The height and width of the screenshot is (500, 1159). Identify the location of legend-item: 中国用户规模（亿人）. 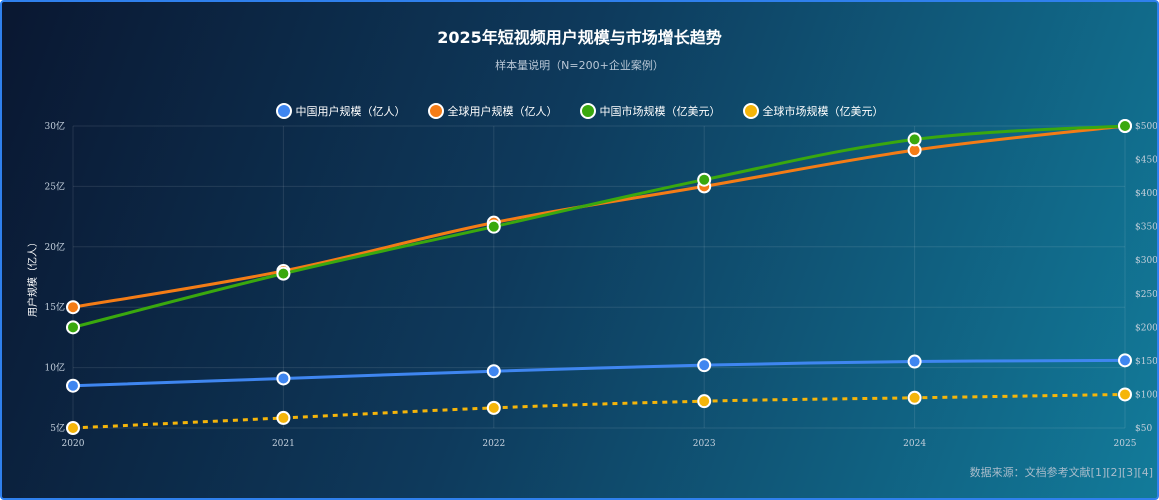
(340, 111).